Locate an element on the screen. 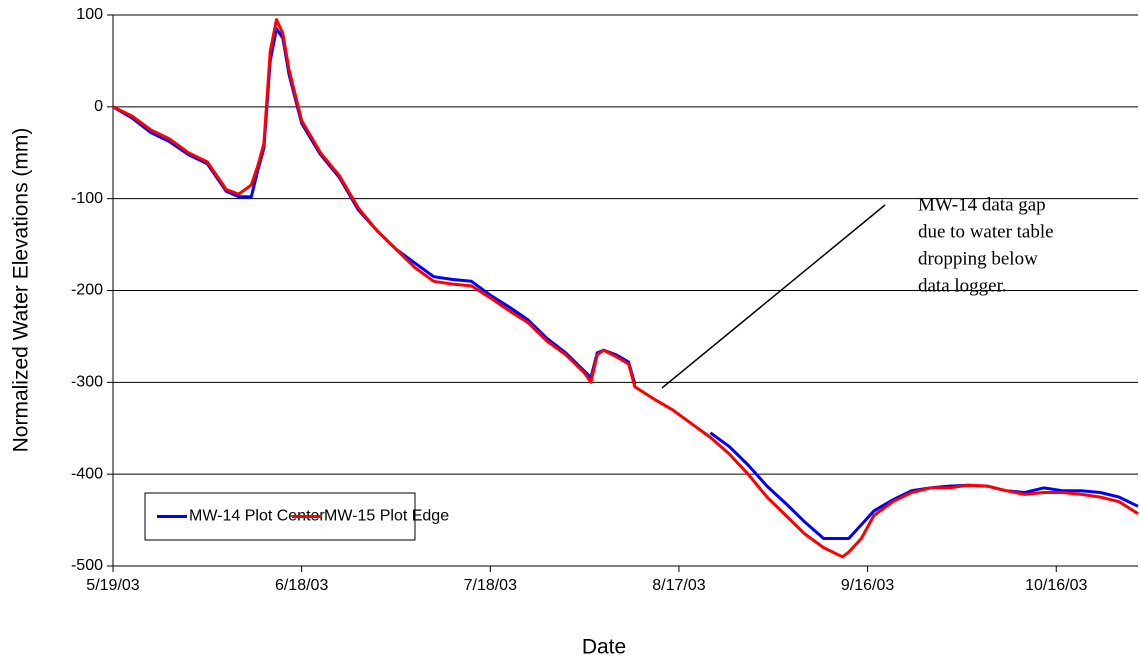  x-tick-label: 10/16/03 is located at coordinates (1056, 585).